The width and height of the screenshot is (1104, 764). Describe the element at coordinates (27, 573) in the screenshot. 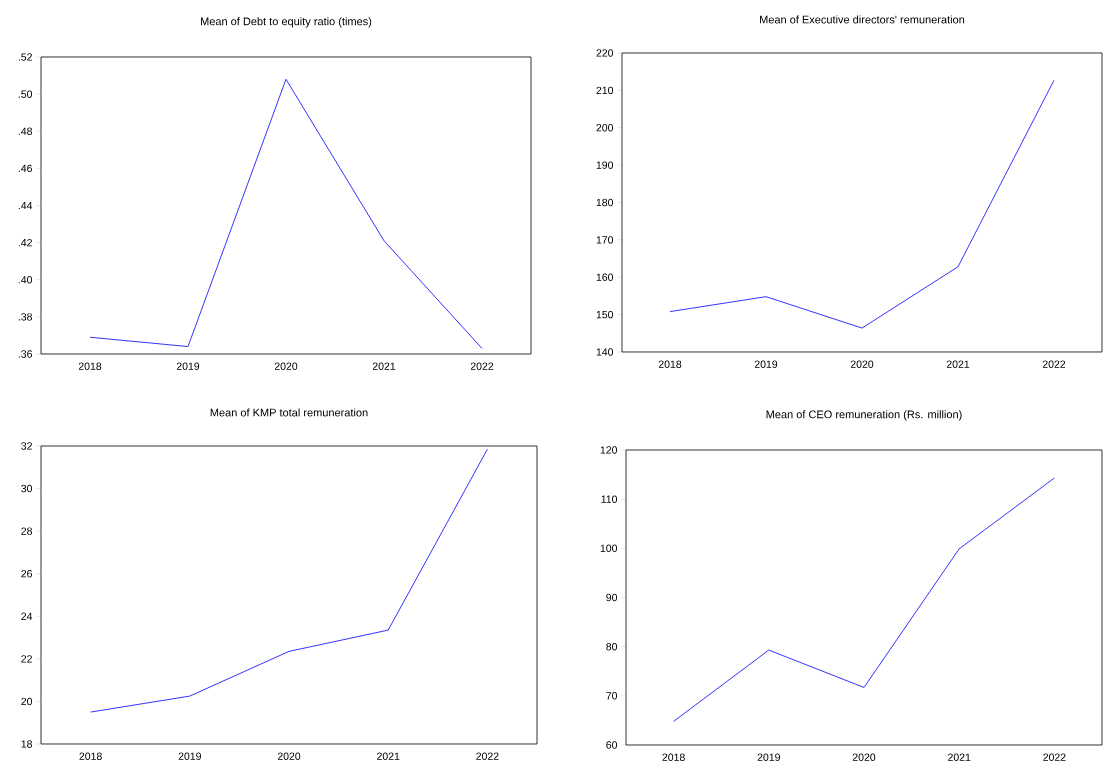

I see `y-tick-label: 26` at that location.